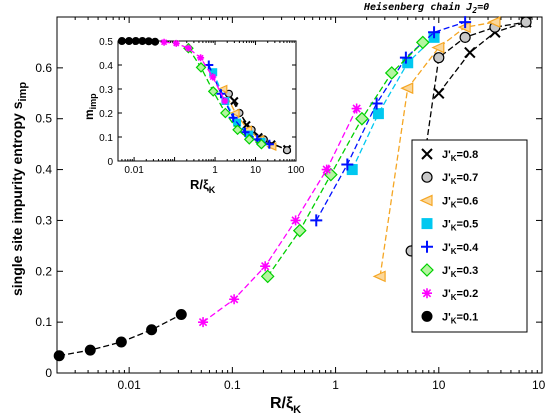 This screenshot has height=418, width=545. I want to click on inset-plot: 0.01 1 10 100 0 0.1 0.2 0.3 0.4 0.5, so click(202, 106).